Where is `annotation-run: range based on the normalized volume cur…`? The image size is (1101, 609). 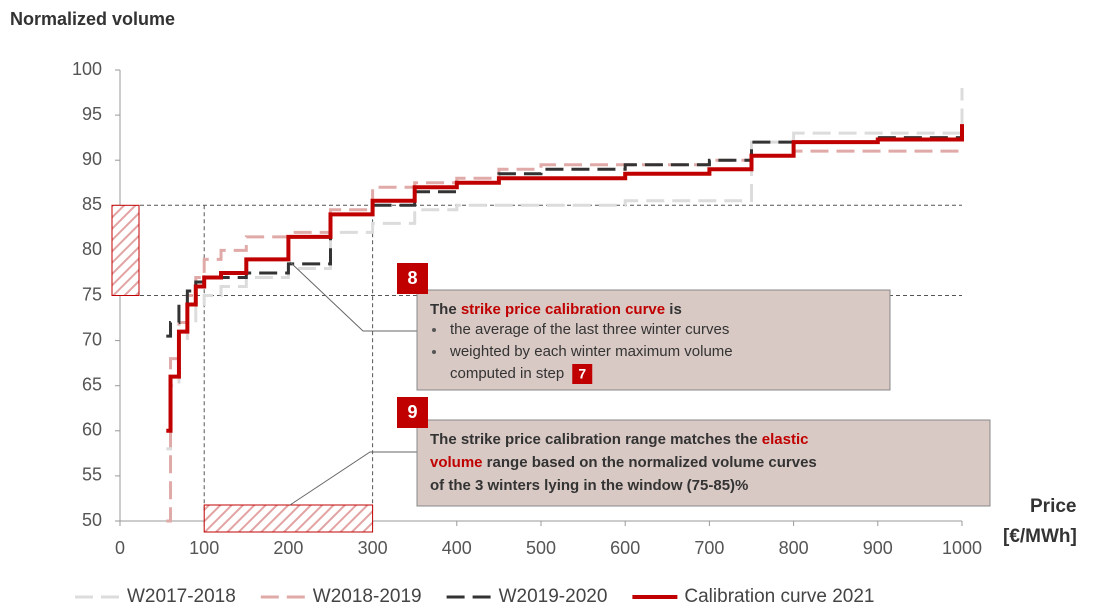
annotation-run: range based on the normalized volume cur… is located at coordinates (650, 462).